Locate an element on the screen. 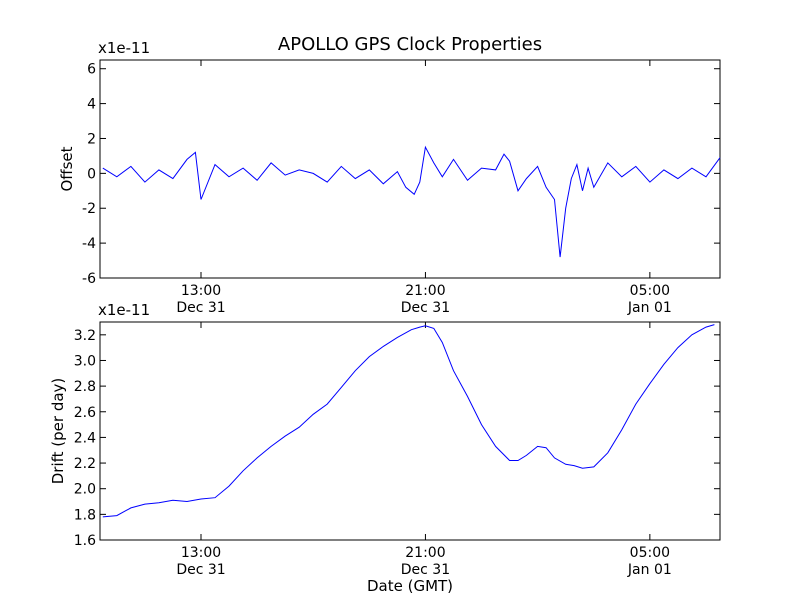 Image resolution: width=800 pixels, height=600 pixels. offset-y-axis-label: Offset is located at coordinates (67, 168).